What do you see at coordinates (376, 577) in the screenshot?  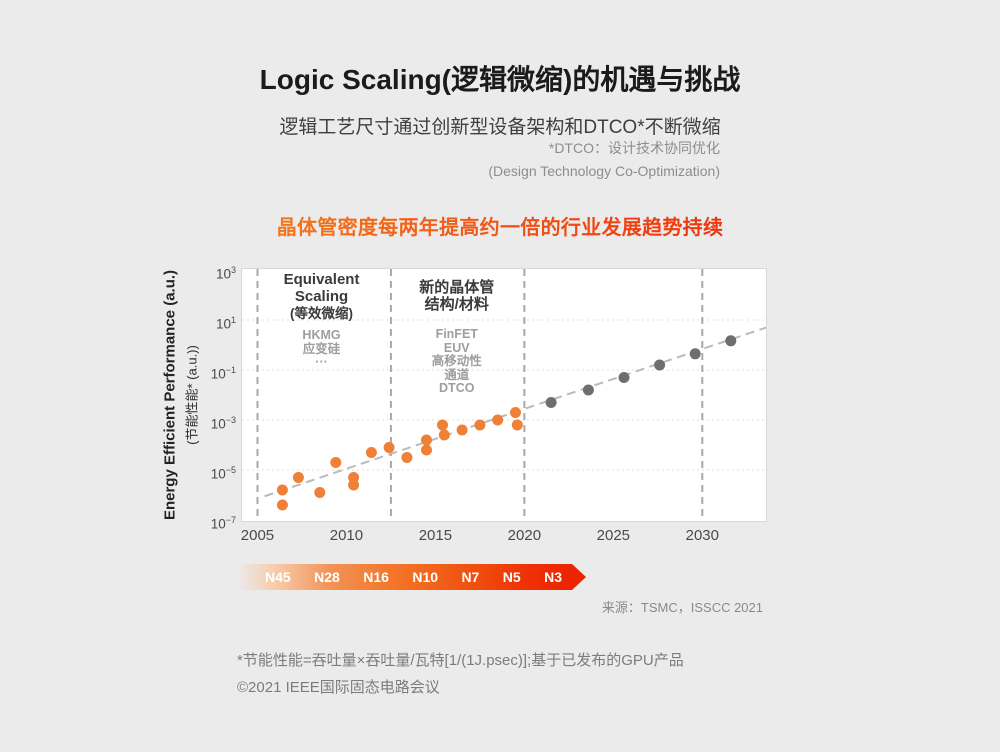 I see `node-label: N16` at bounding box center [376, 577].